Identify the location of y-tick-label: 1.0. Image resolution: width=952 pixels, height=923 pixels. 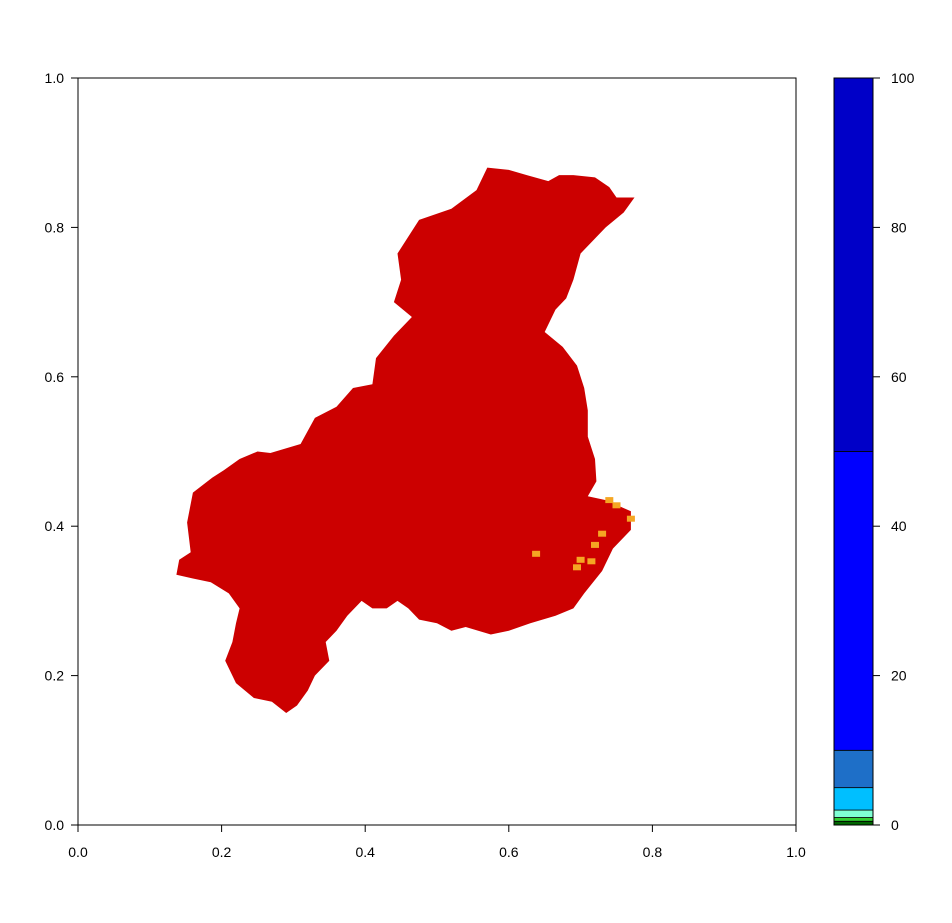
(55, 78).